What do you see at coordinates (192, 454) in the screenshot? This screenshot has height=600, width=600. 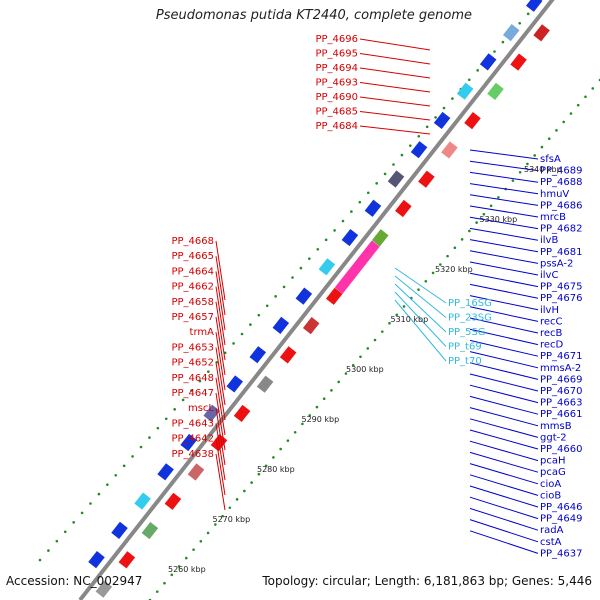 I see `gene-label-left: PP_4638` at bounding box center [192, 454].